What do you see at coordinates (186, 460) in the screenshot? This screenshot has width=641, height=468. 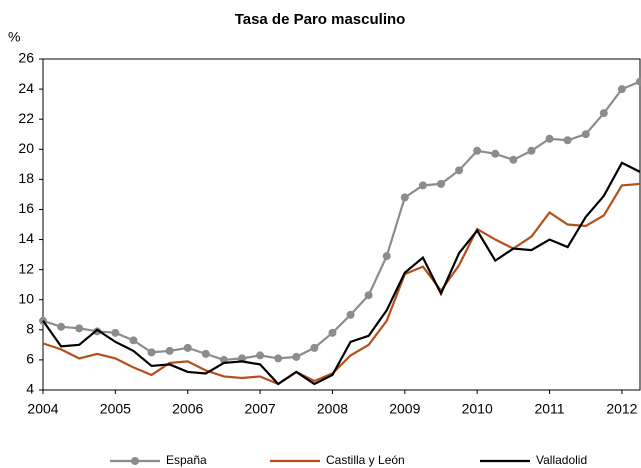 I see `legend-label: España` at bounding box center [186, 460].